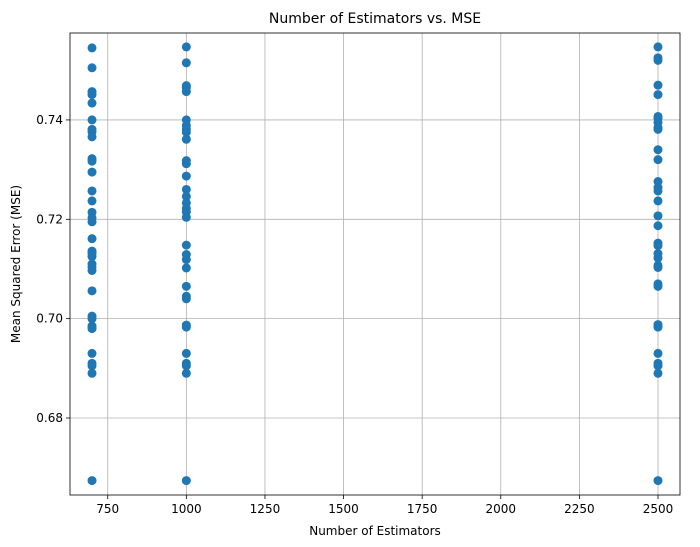  I want to click on x-tick-label: 2500, so click(658, 509).